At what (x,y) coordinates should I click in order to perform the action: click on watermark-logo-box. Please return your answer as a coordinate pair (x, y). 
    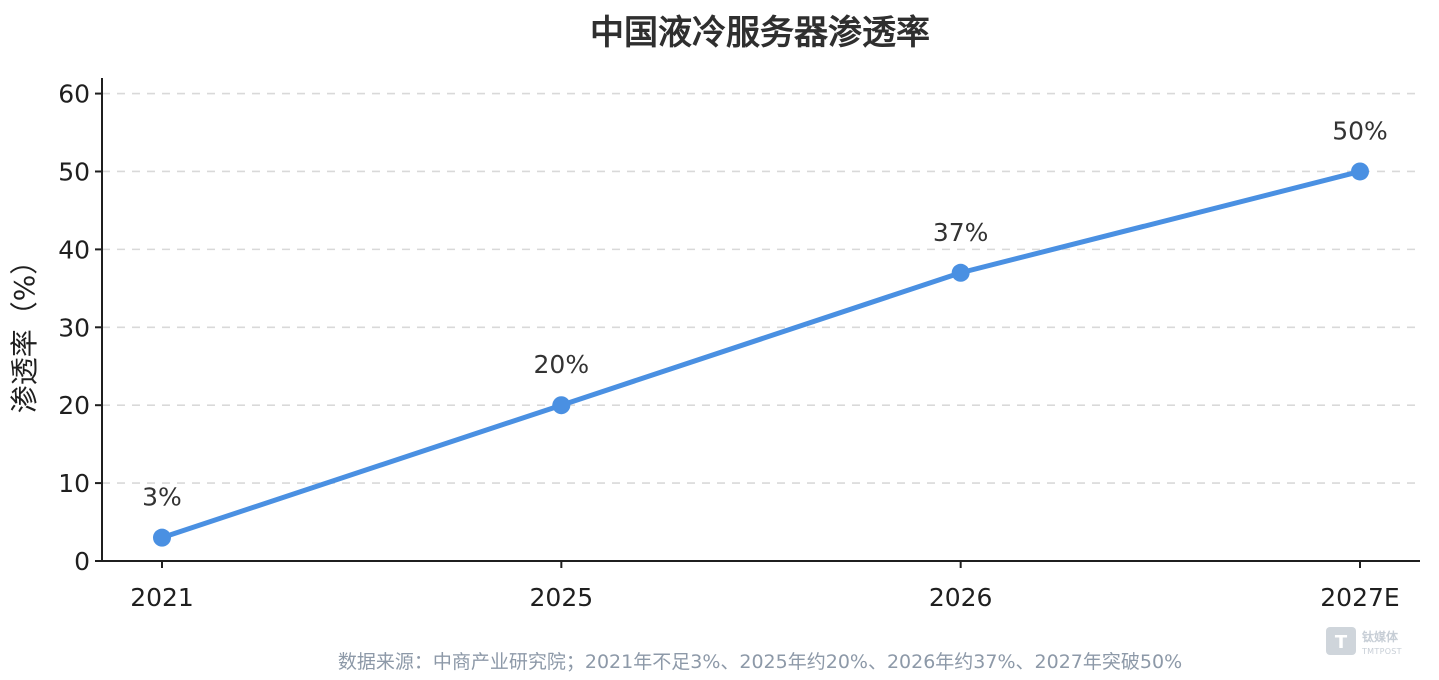
    Looking at the image, I should click on (1341, 641).